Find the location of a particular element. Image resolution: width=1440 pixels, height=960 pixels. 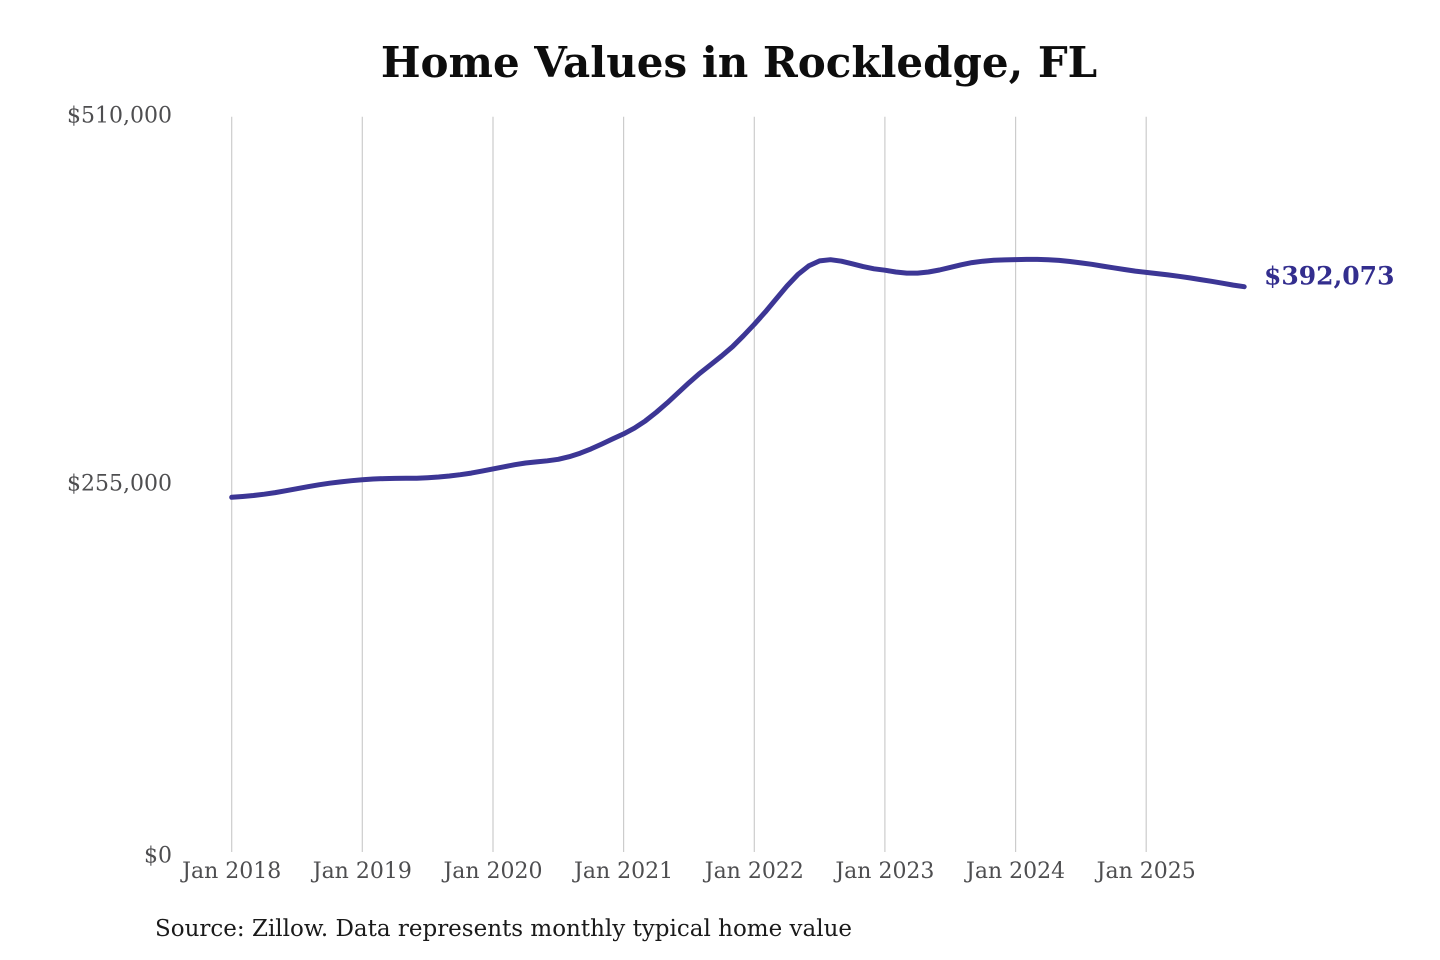

latest-value-label: $392,073 is located at coordinates (1329, 276).